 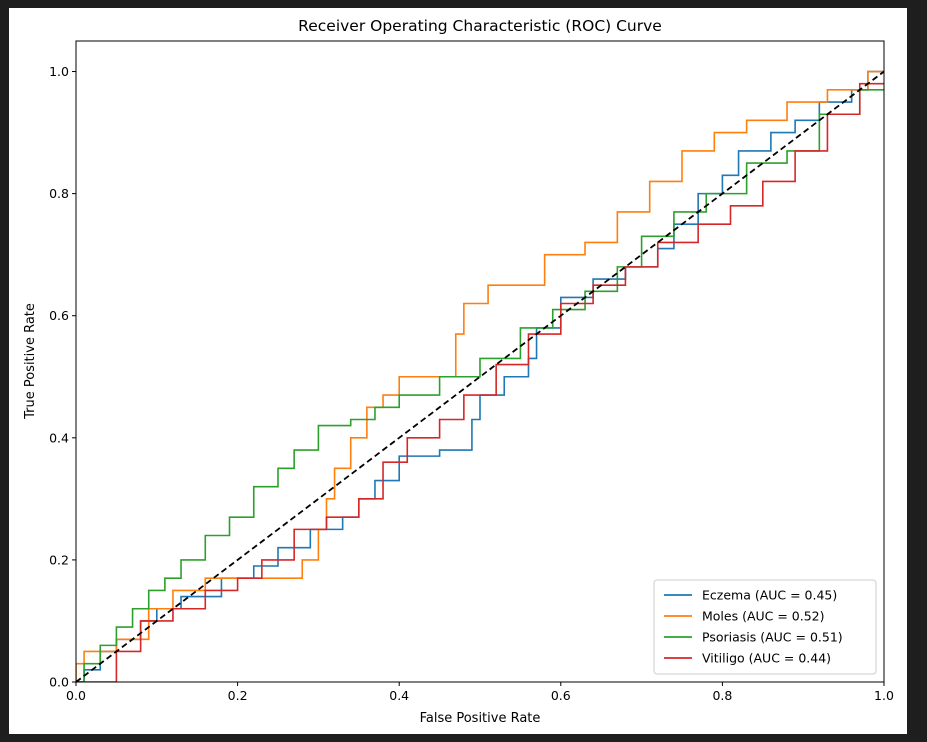 I want to click on y-tick-label: 0.8, so click(x=59, y=193).